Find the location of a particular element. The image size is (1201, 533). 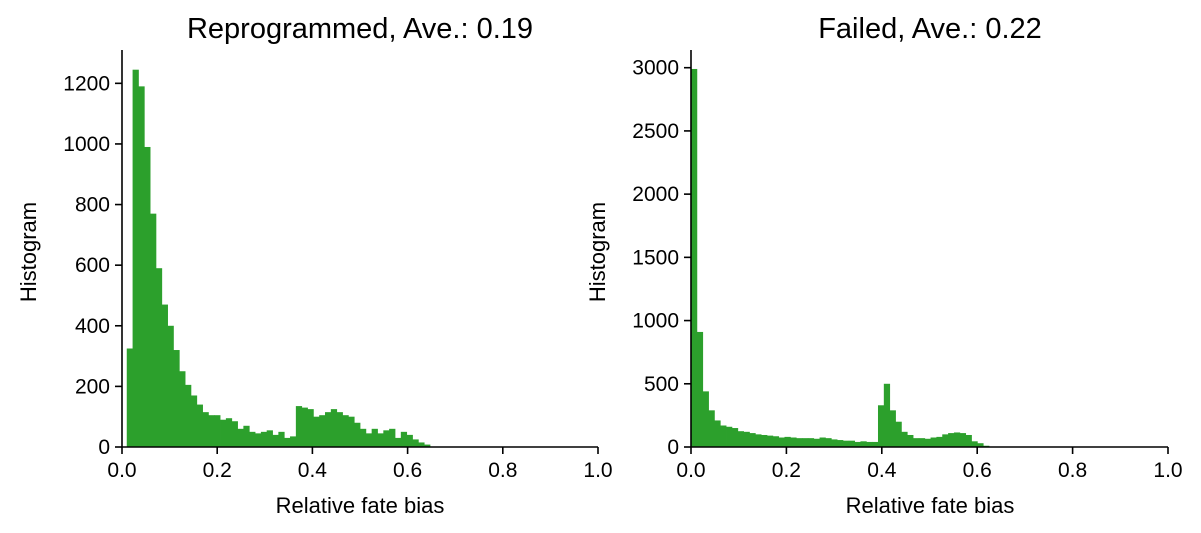

y-tick-label: 2500 is located at coordinates (655, 131).